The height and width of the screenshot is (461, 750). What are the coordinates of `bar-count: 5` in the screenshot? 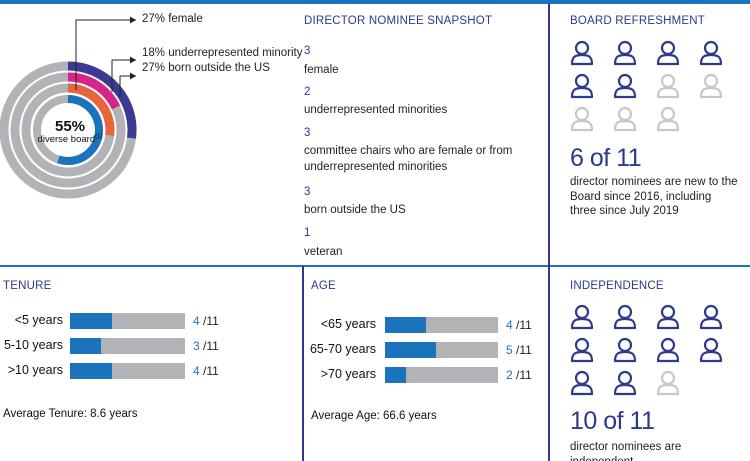 It's located at (511, 350).